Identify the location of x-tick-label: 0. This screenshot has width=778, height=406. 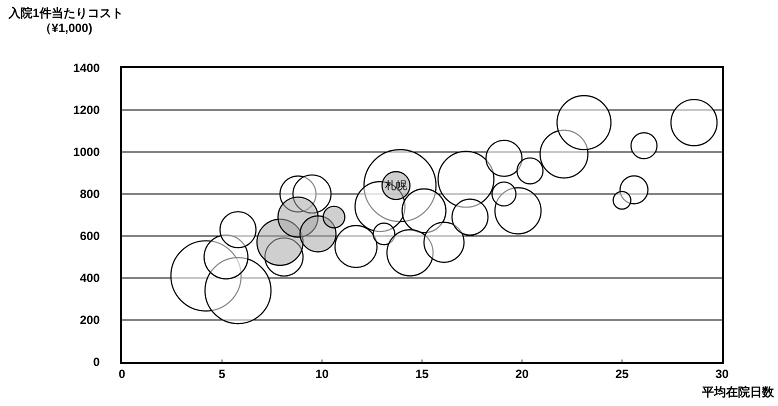
(122, 374).